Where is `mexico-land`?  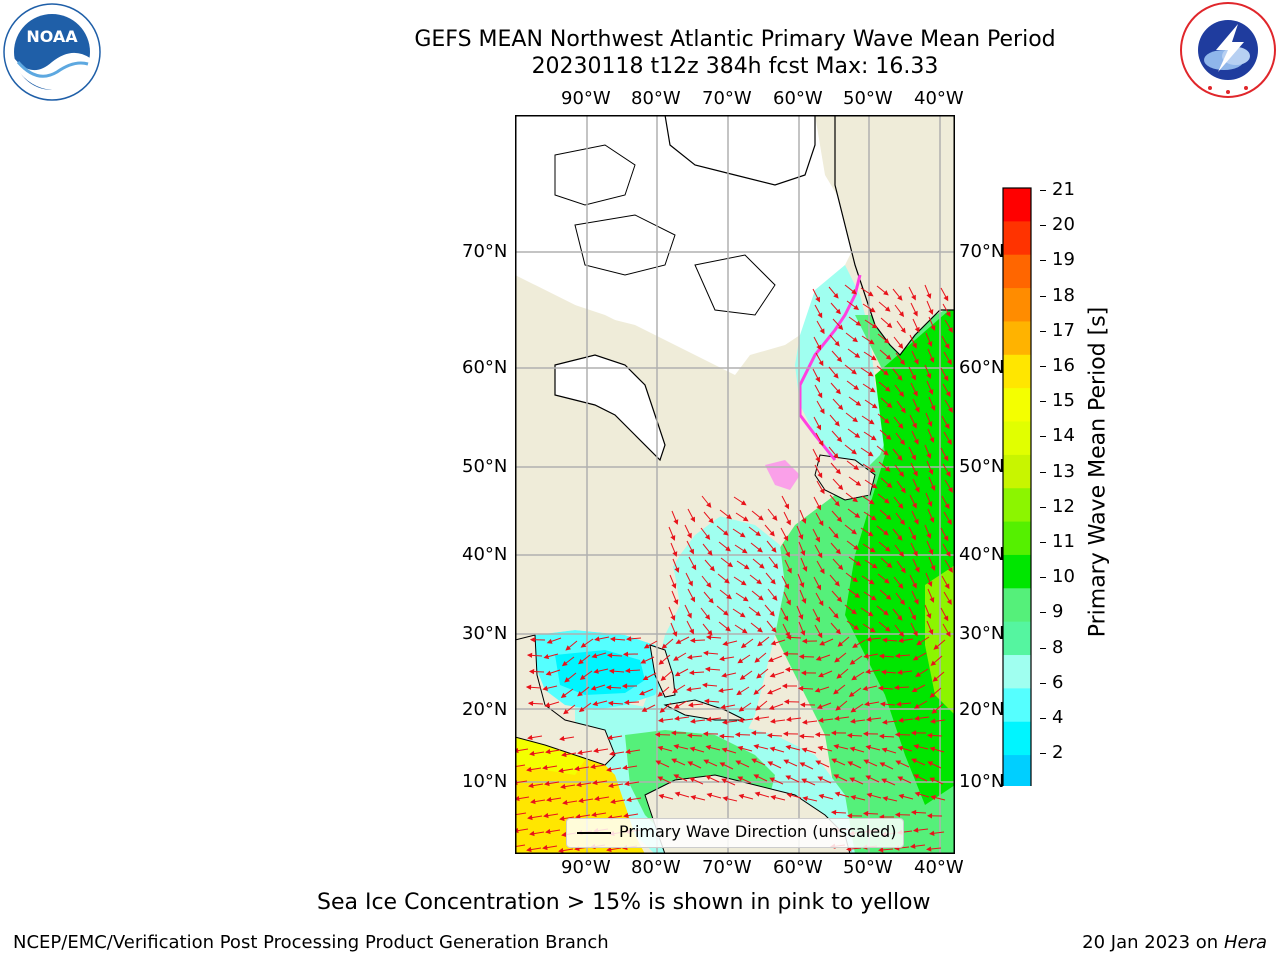
mexico-land is located at coordinates (565, 700).